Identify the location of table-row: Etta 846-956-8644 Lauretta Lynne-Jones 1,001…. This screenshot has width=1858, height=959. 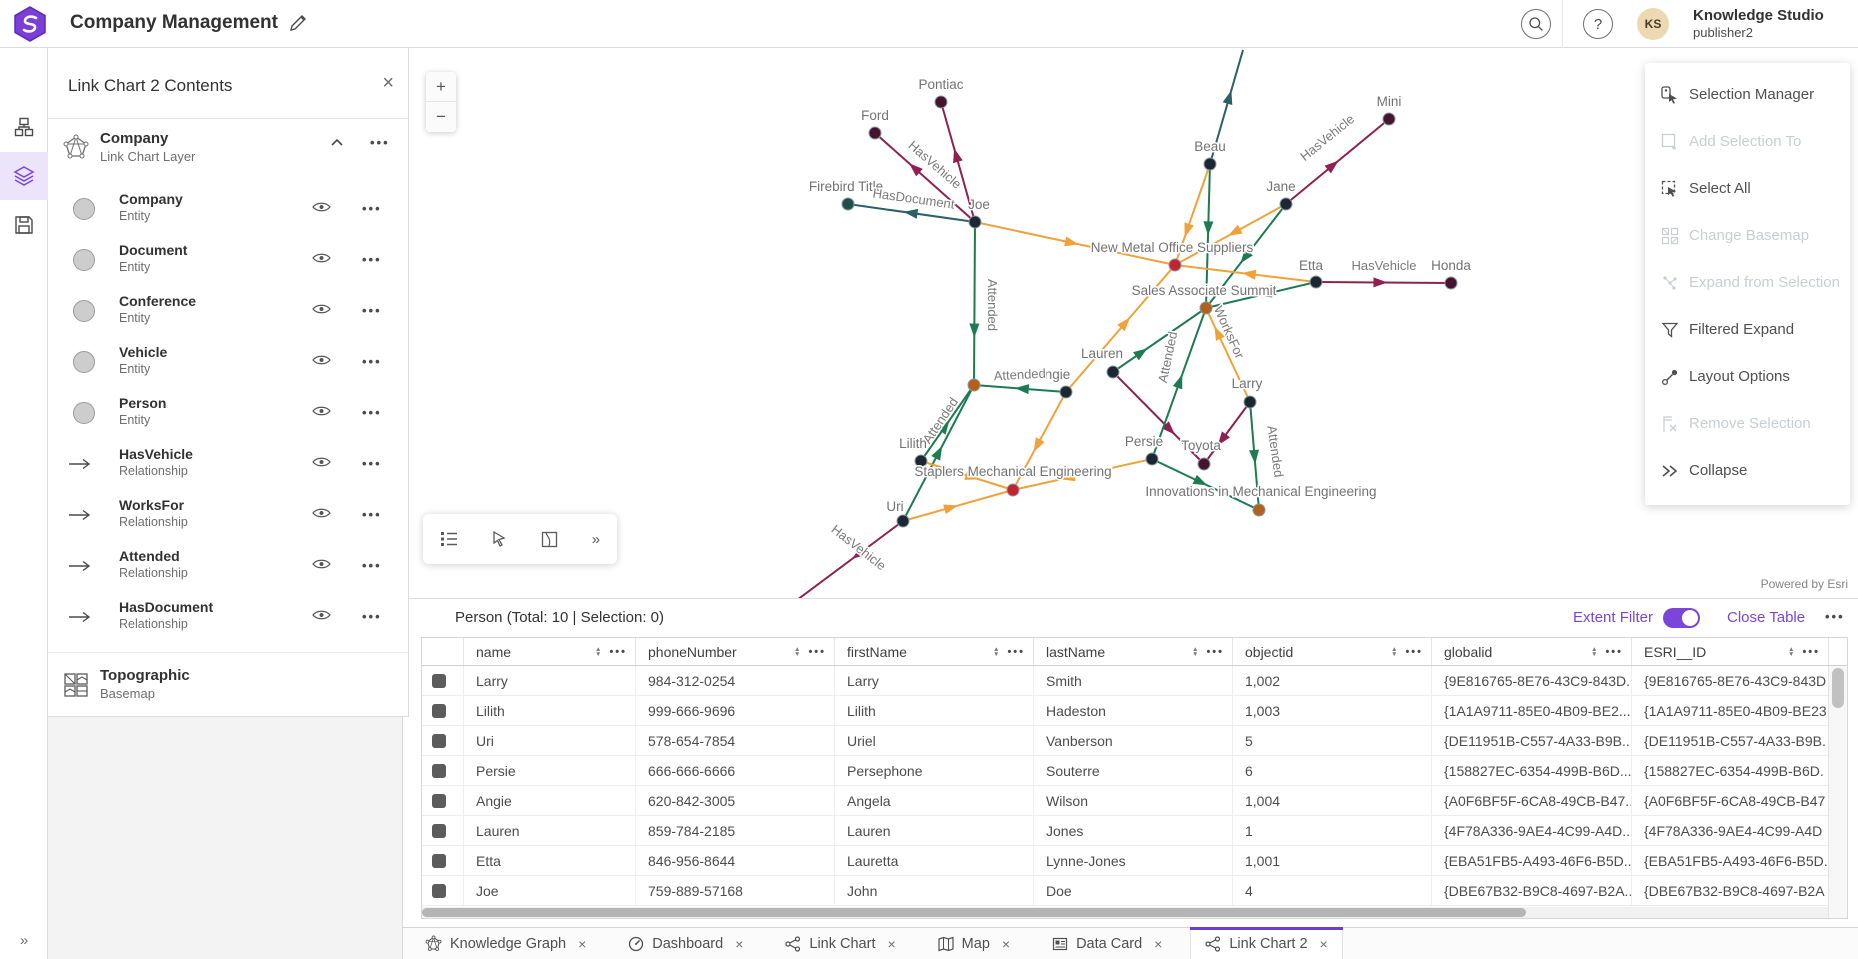
(1134, 861).